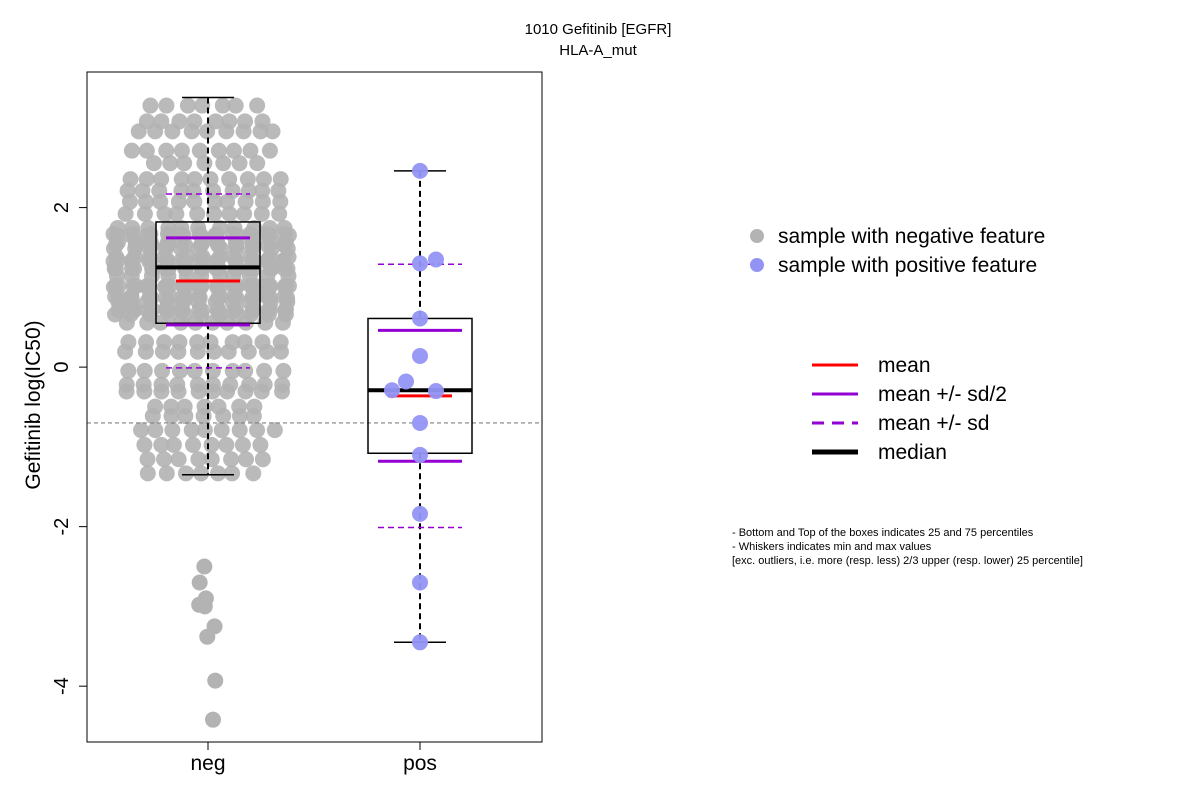 The height and width of the screenshot is (800, 1200). Describe the element at coordinates (420, 763) in the screenshot. I see `x-tick-label-pos: pos` at that location.